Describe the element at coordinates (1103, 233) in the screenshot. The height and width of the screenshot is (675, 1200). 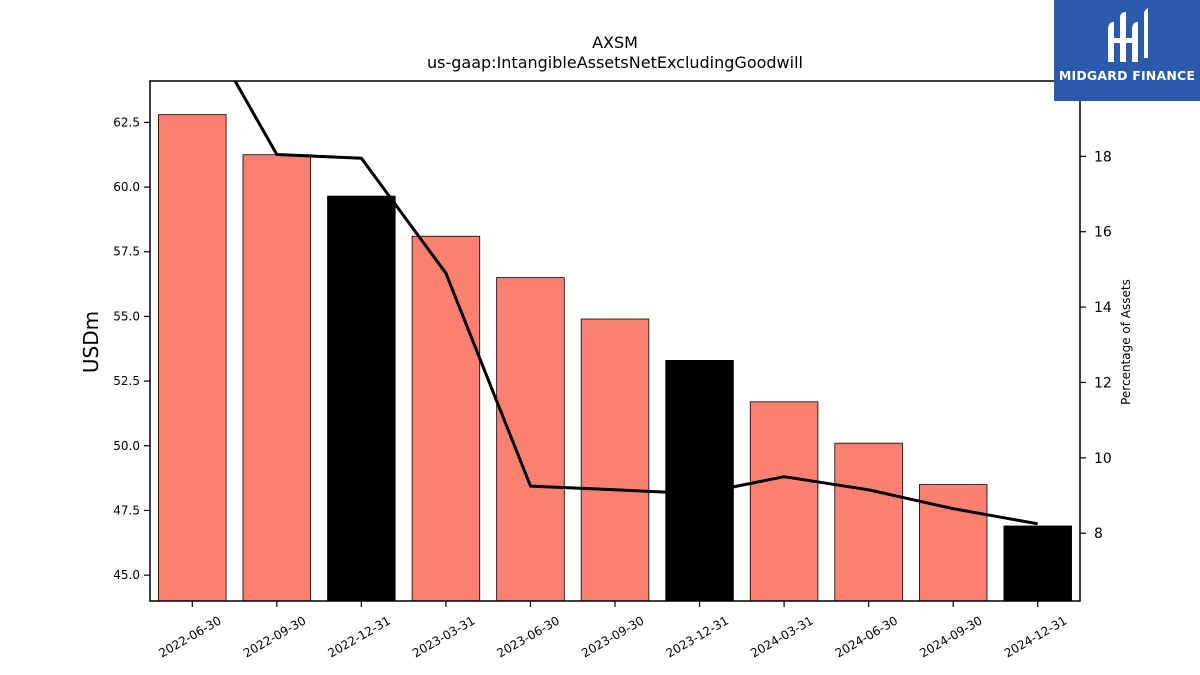
I see `y2-tick-label: 16` at that location.